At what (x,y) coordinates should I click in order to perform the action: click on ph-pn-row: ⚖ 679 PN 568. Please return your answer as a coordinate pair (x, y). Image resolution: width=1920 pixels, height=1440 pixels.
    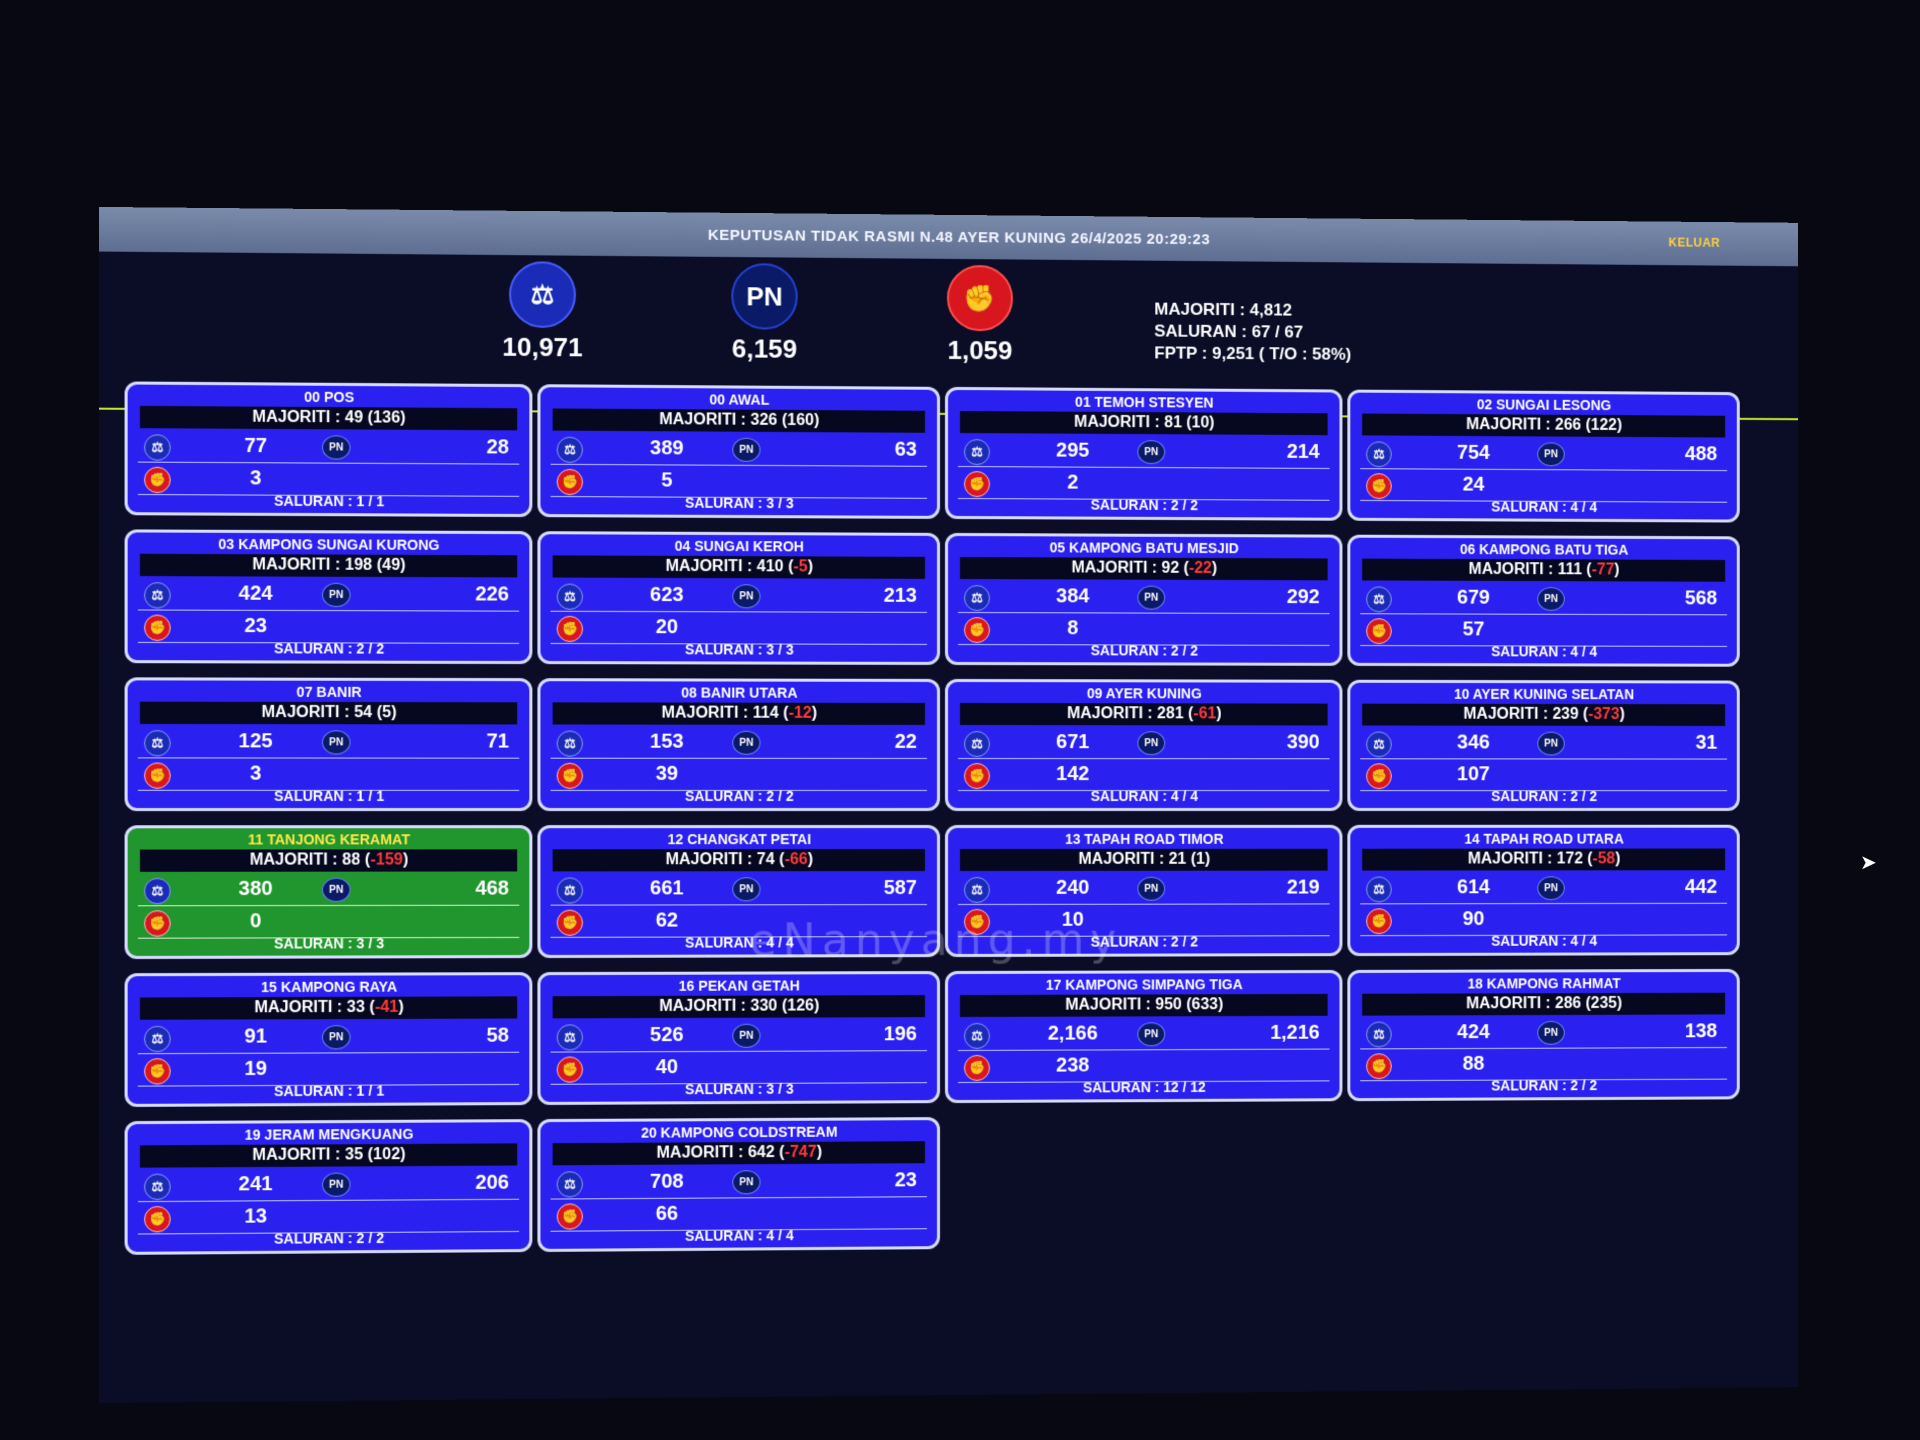
    Looking at the image, I should click on (1544, 599).